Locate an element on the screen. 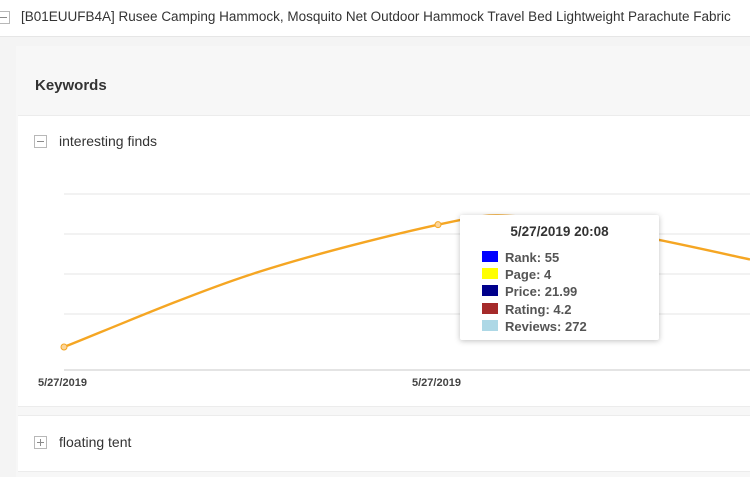 The image size is (750, 477). section-heading: Keywords is located at coordinates (71, 85).